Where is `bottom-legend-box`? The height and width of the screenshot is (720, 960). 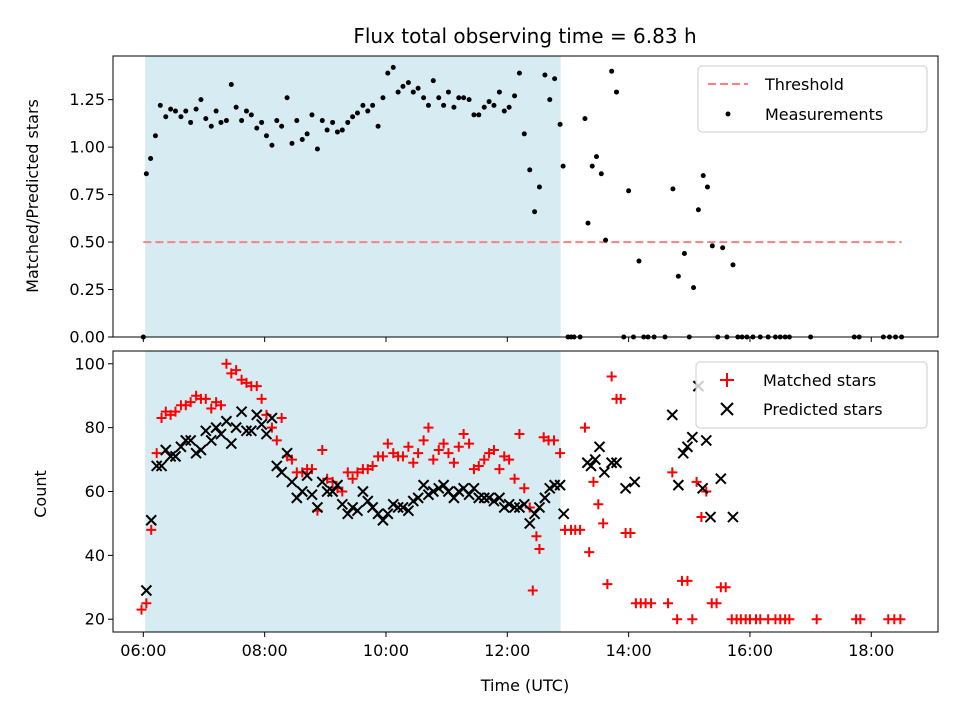
bottom-legend-box is located at coordinates (811, 395).